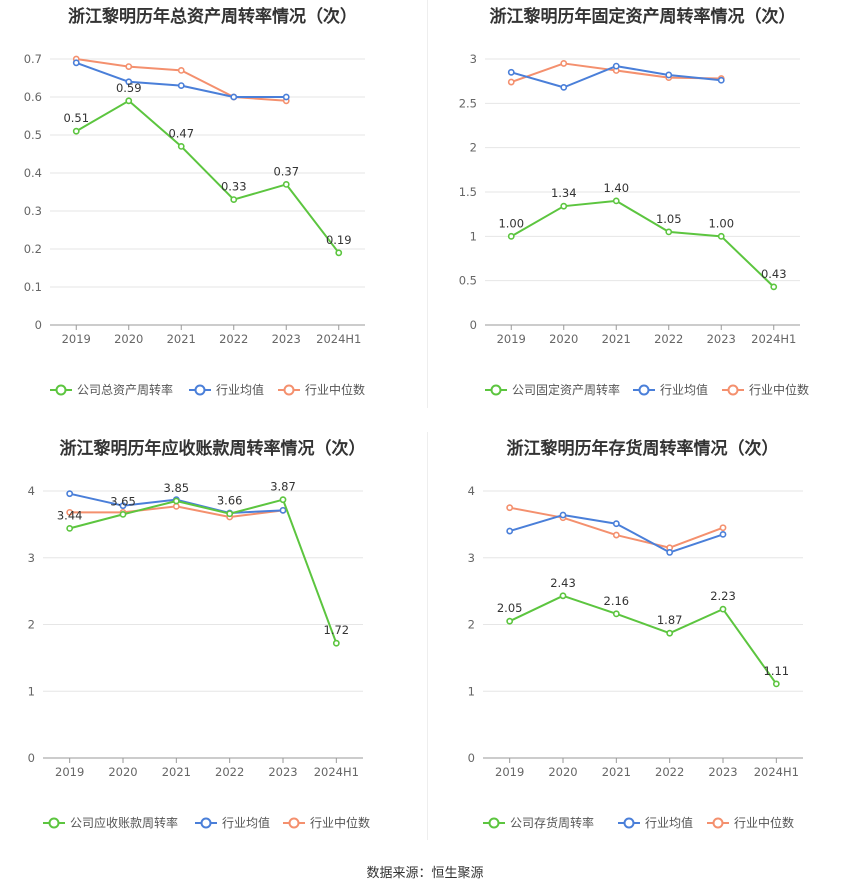 The height and width of the screenshot is (891, 850). What do you see at coordinates (642, 449) in the screenshot?
I see `chart-title: 浙江黎明历年存货周转率情况（次）` at bounding box center [642, 449].